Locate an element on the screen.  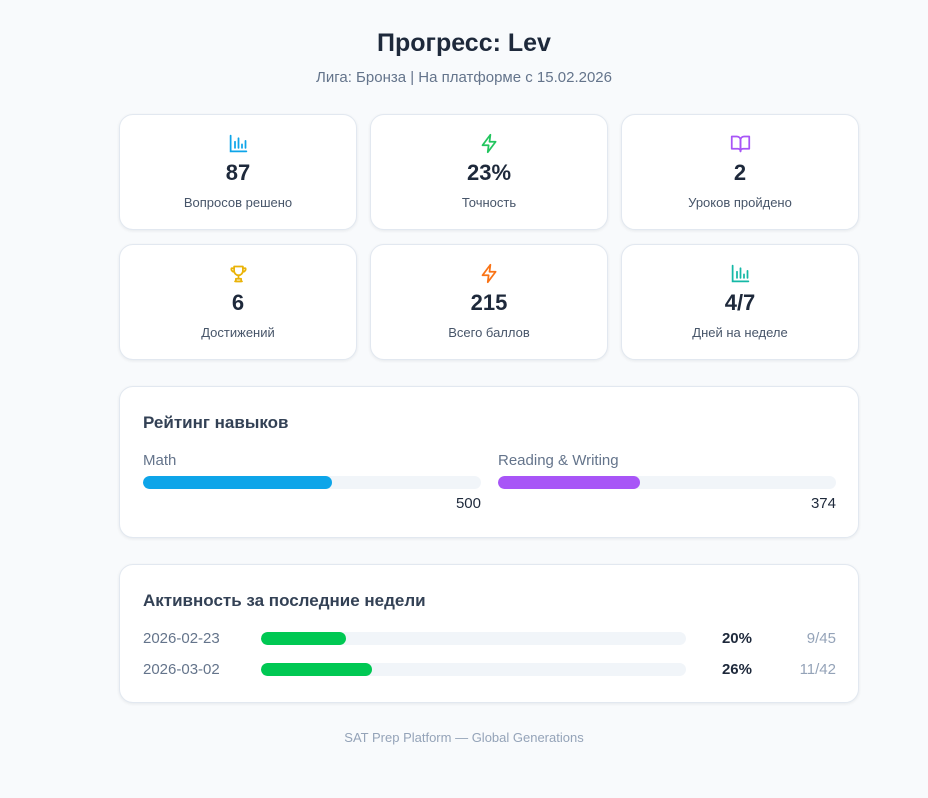
activity-percent: 20% is located at coordinates (736, 638).